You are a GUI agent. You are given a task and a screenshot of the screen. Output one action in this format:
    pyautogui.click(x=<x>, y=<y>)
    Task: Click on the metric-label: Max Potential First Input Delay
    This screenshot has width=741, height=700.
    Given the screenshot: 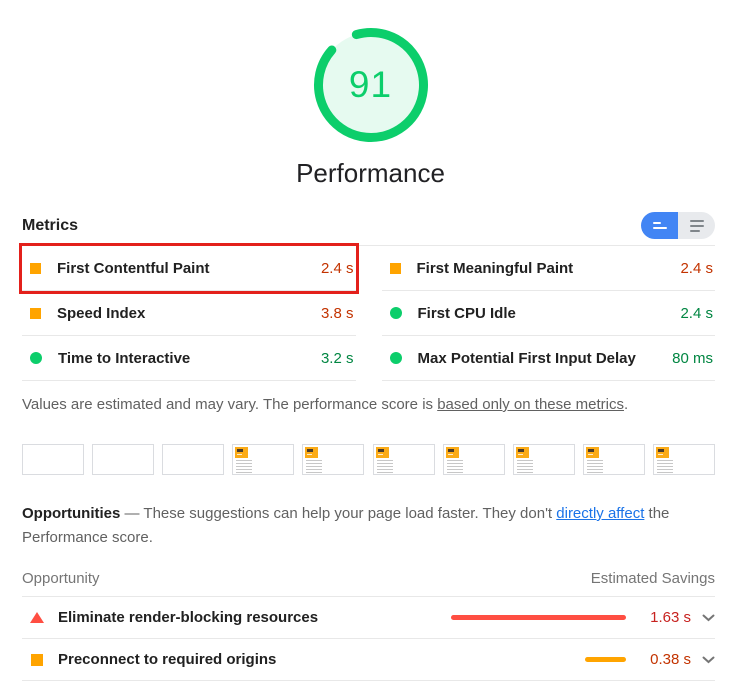 What is the action you would take?
    pyautogui.click(x=526, y=358)
    